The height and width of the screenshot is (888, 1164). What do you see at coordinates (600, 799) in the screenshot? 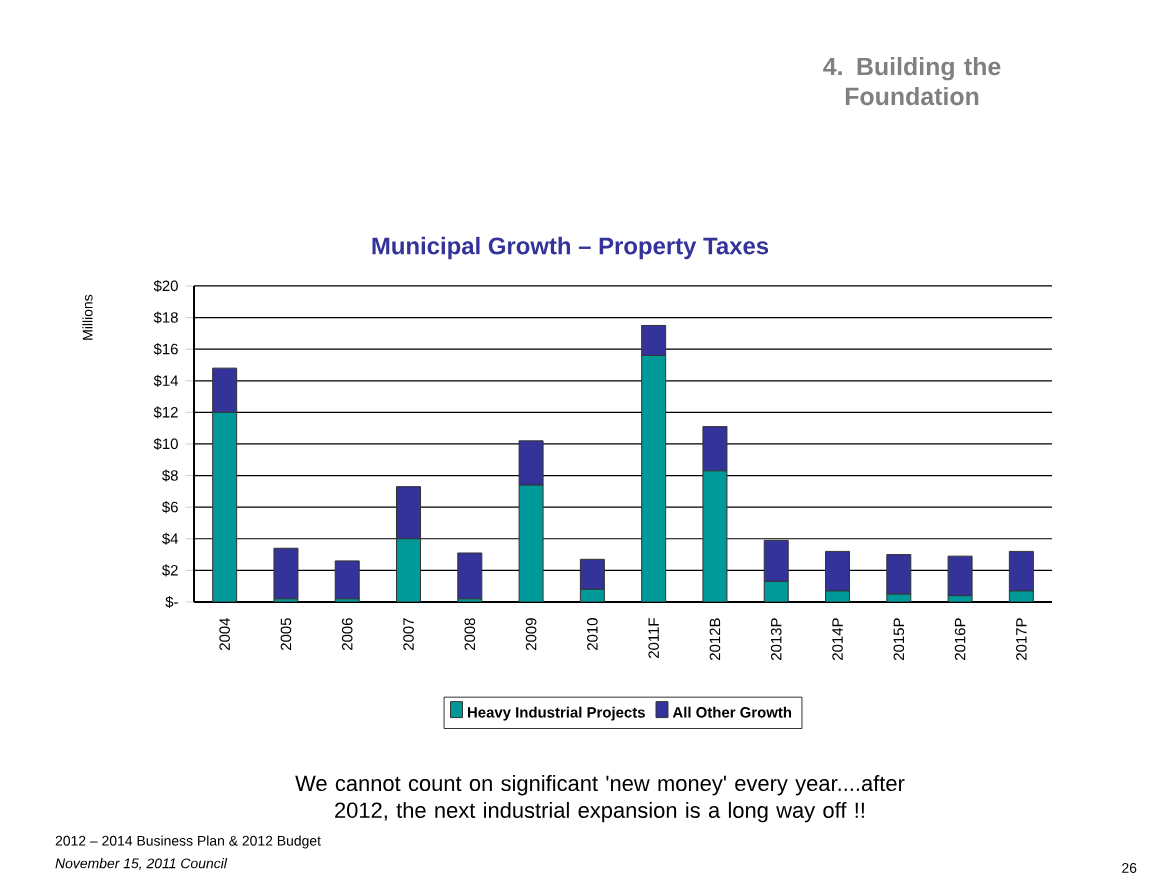
I see `text: We cannot count on significant 'new money' every year....after 2012, the next industrial expansion is a long way off !!` at bounding box center [600, 799].